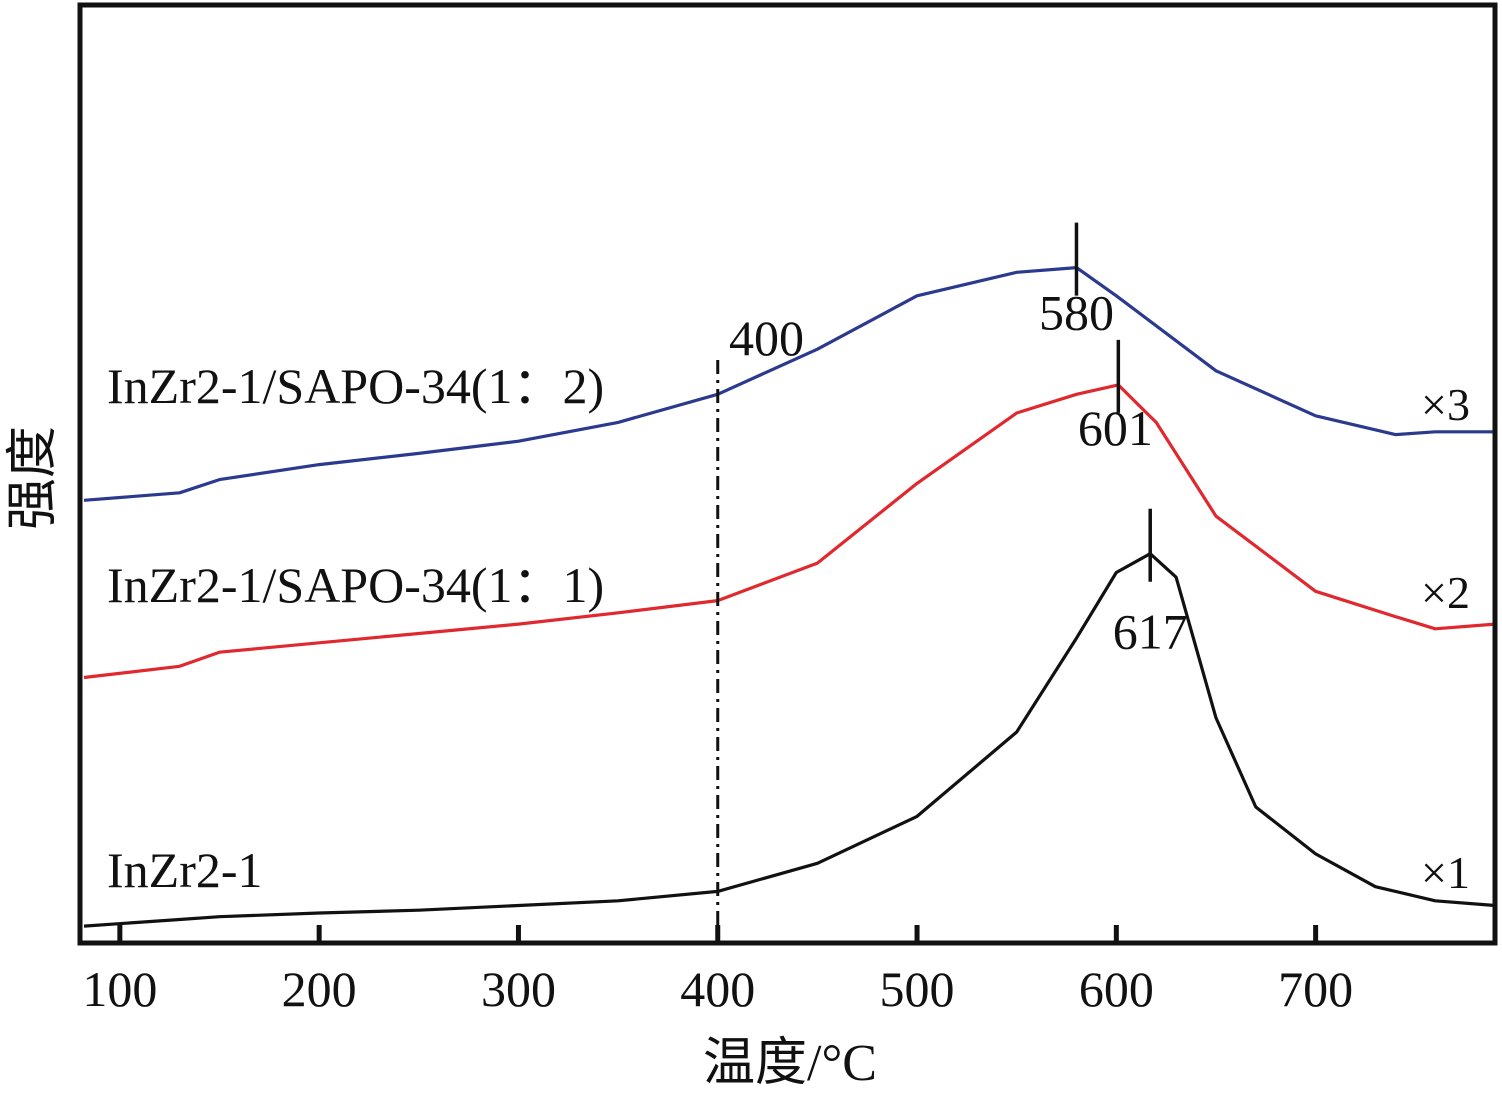 This screenshot has height=1099, width=1502. Describe the element at coordinates (1445, 404) in the screenshot. I see `multiplier-label-1: ×3` at that location.